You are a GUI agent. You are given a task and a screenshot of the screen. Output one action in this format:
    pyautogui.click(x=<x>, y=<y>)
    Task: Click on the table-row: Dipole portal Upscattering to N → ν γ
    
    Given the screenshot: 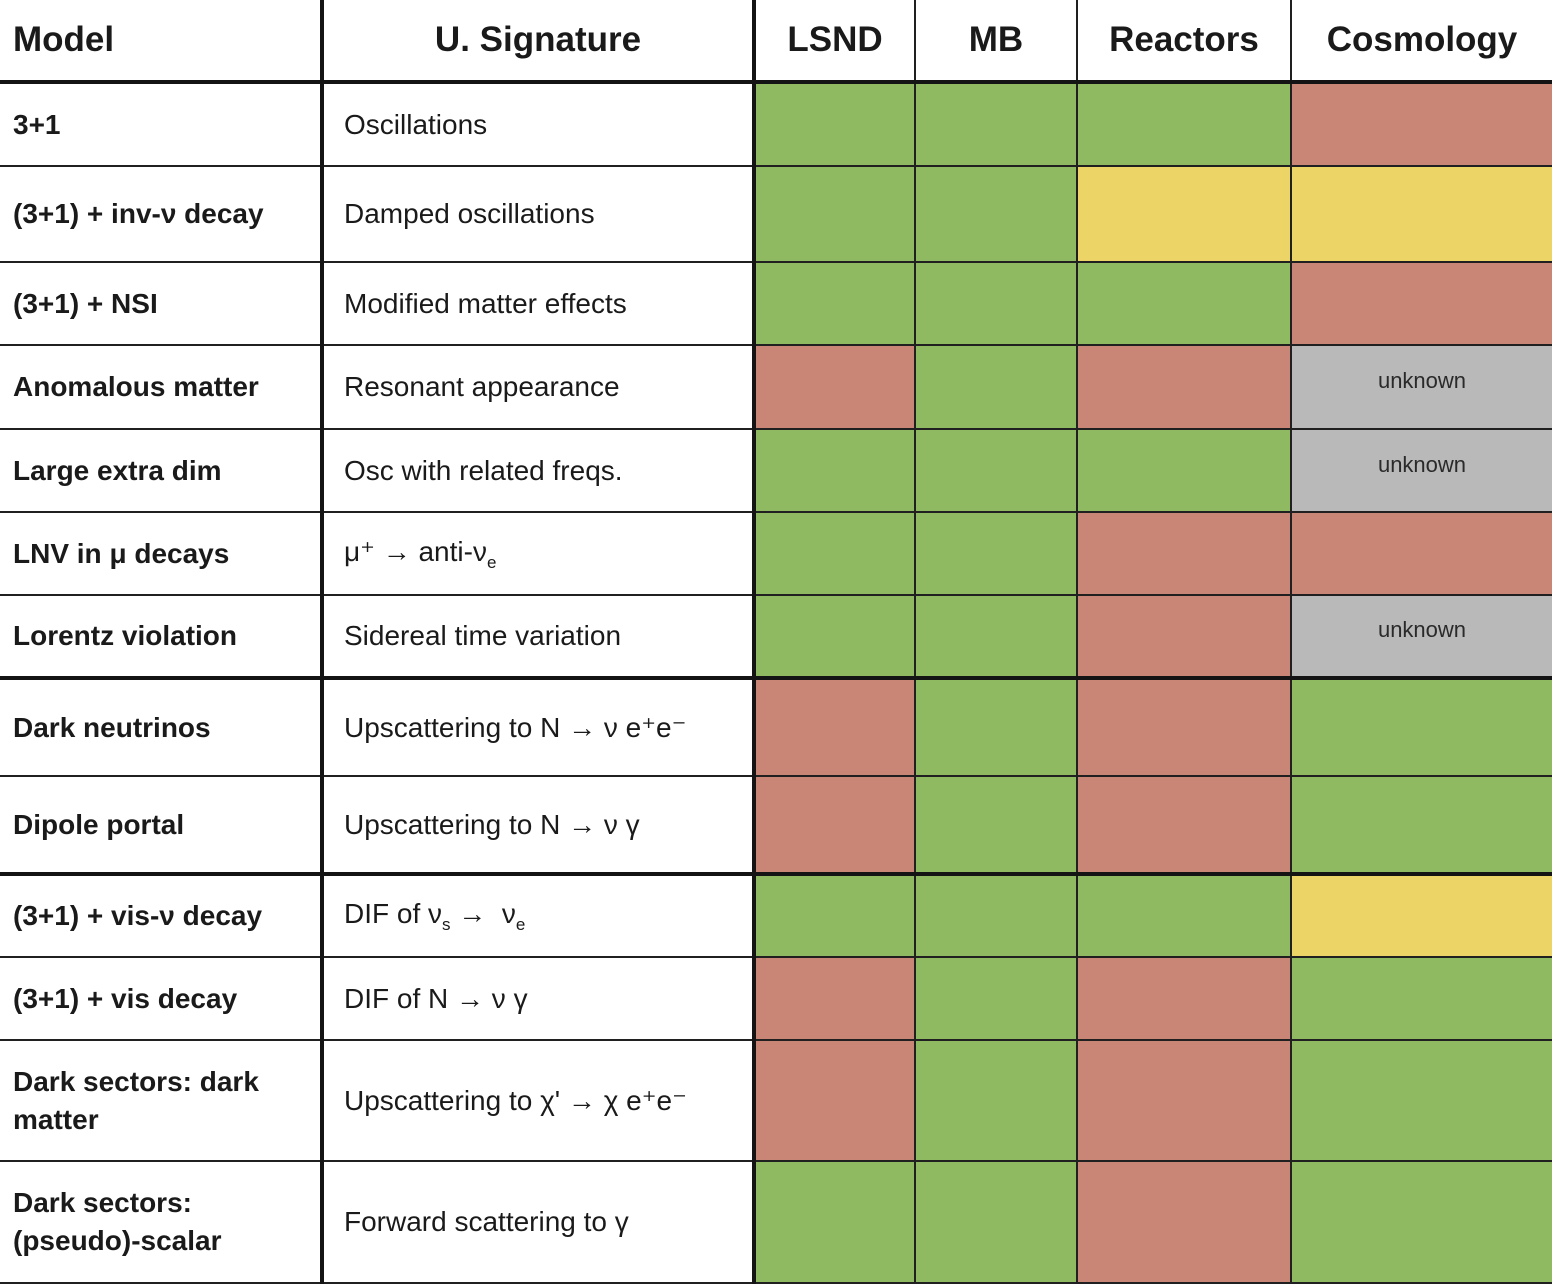 What is the action you would take?
    pyautogui.click(x=776, y=825)
    